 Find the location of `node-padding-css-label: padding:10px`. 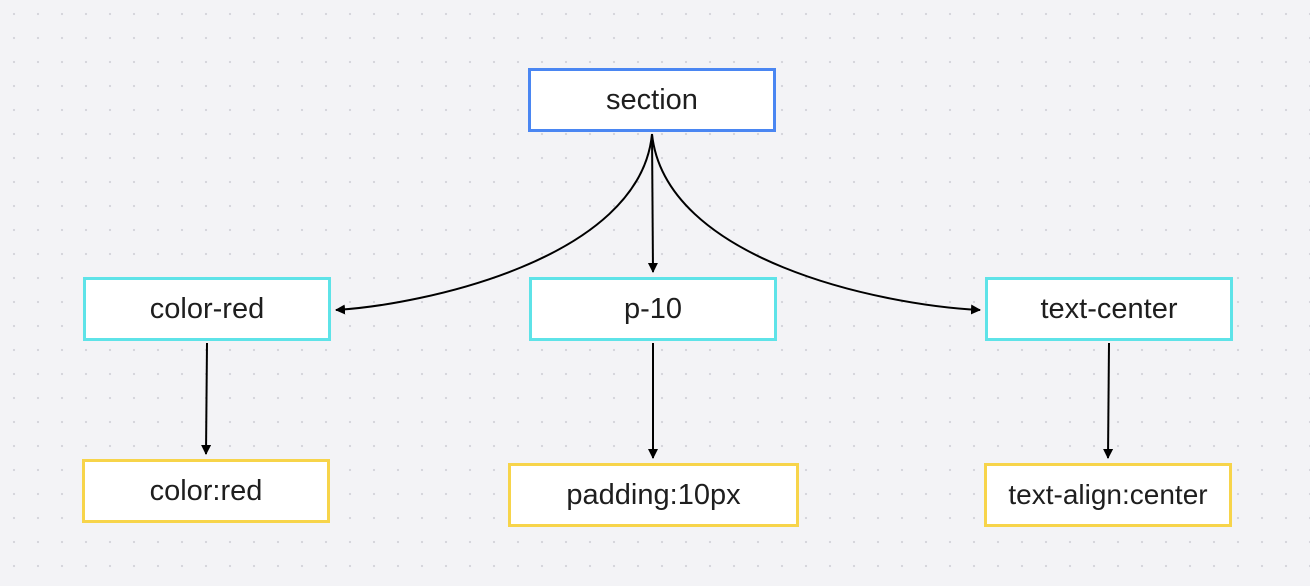

node-padding-css-label: padding:10px is located at coordinates (653, 494).